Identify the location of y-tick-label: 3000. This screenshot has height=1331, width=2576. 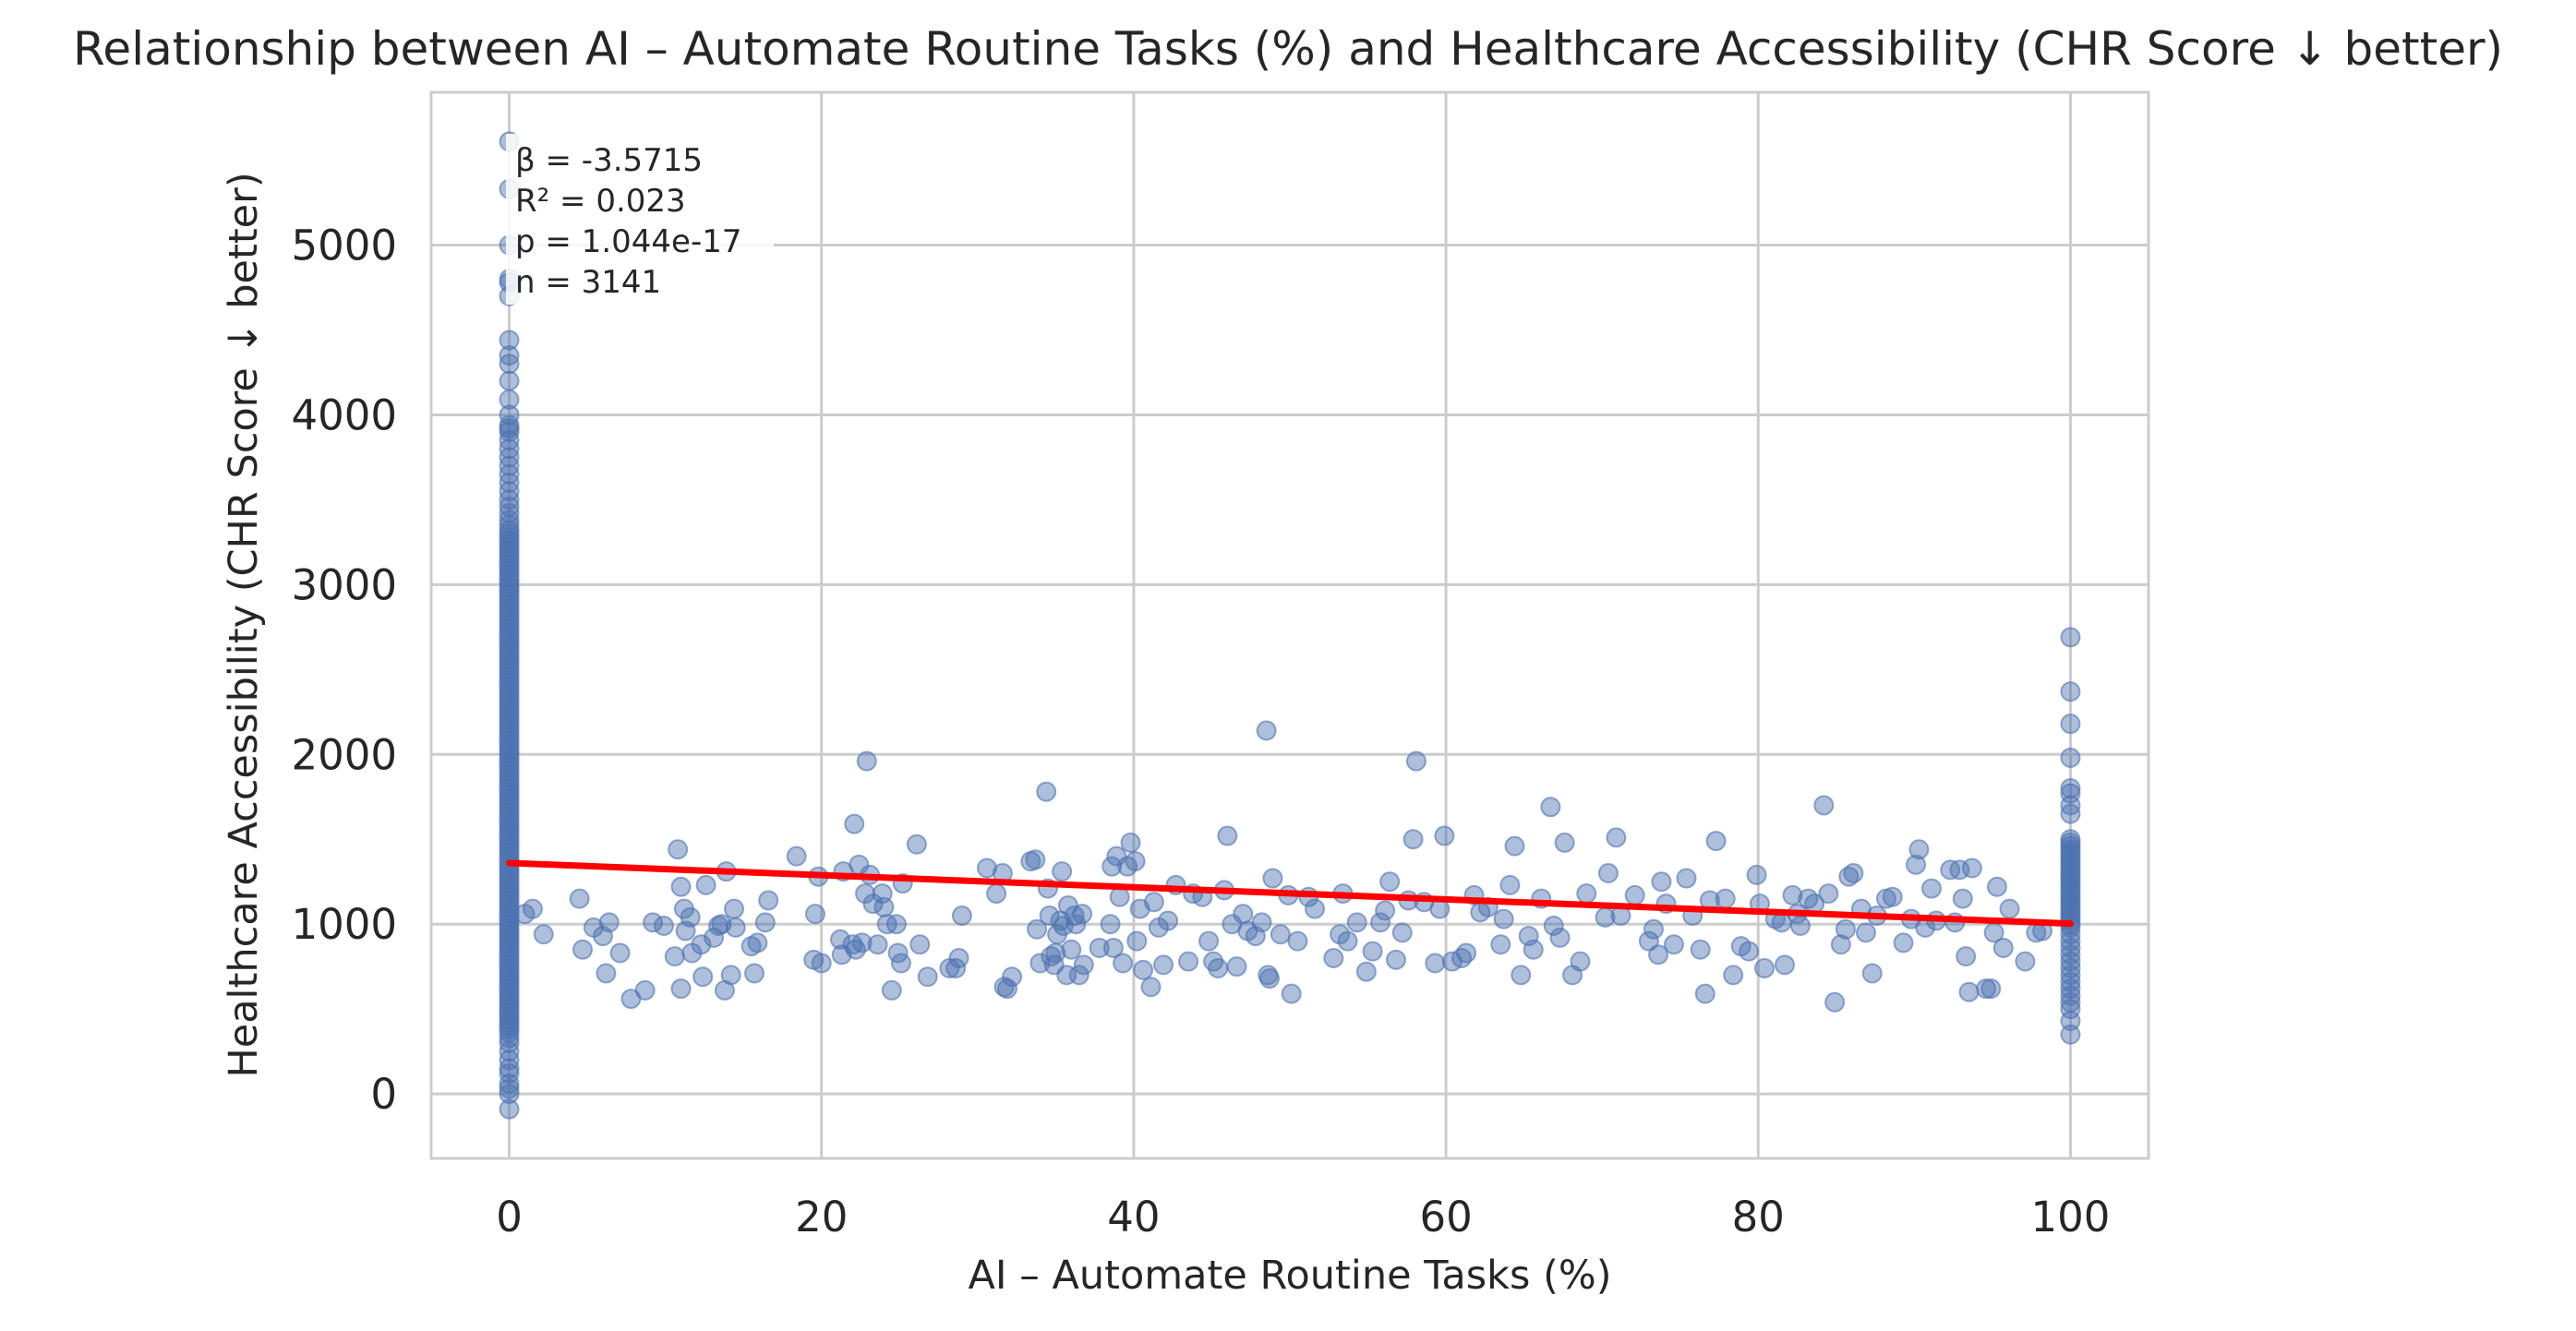
(344, 585).